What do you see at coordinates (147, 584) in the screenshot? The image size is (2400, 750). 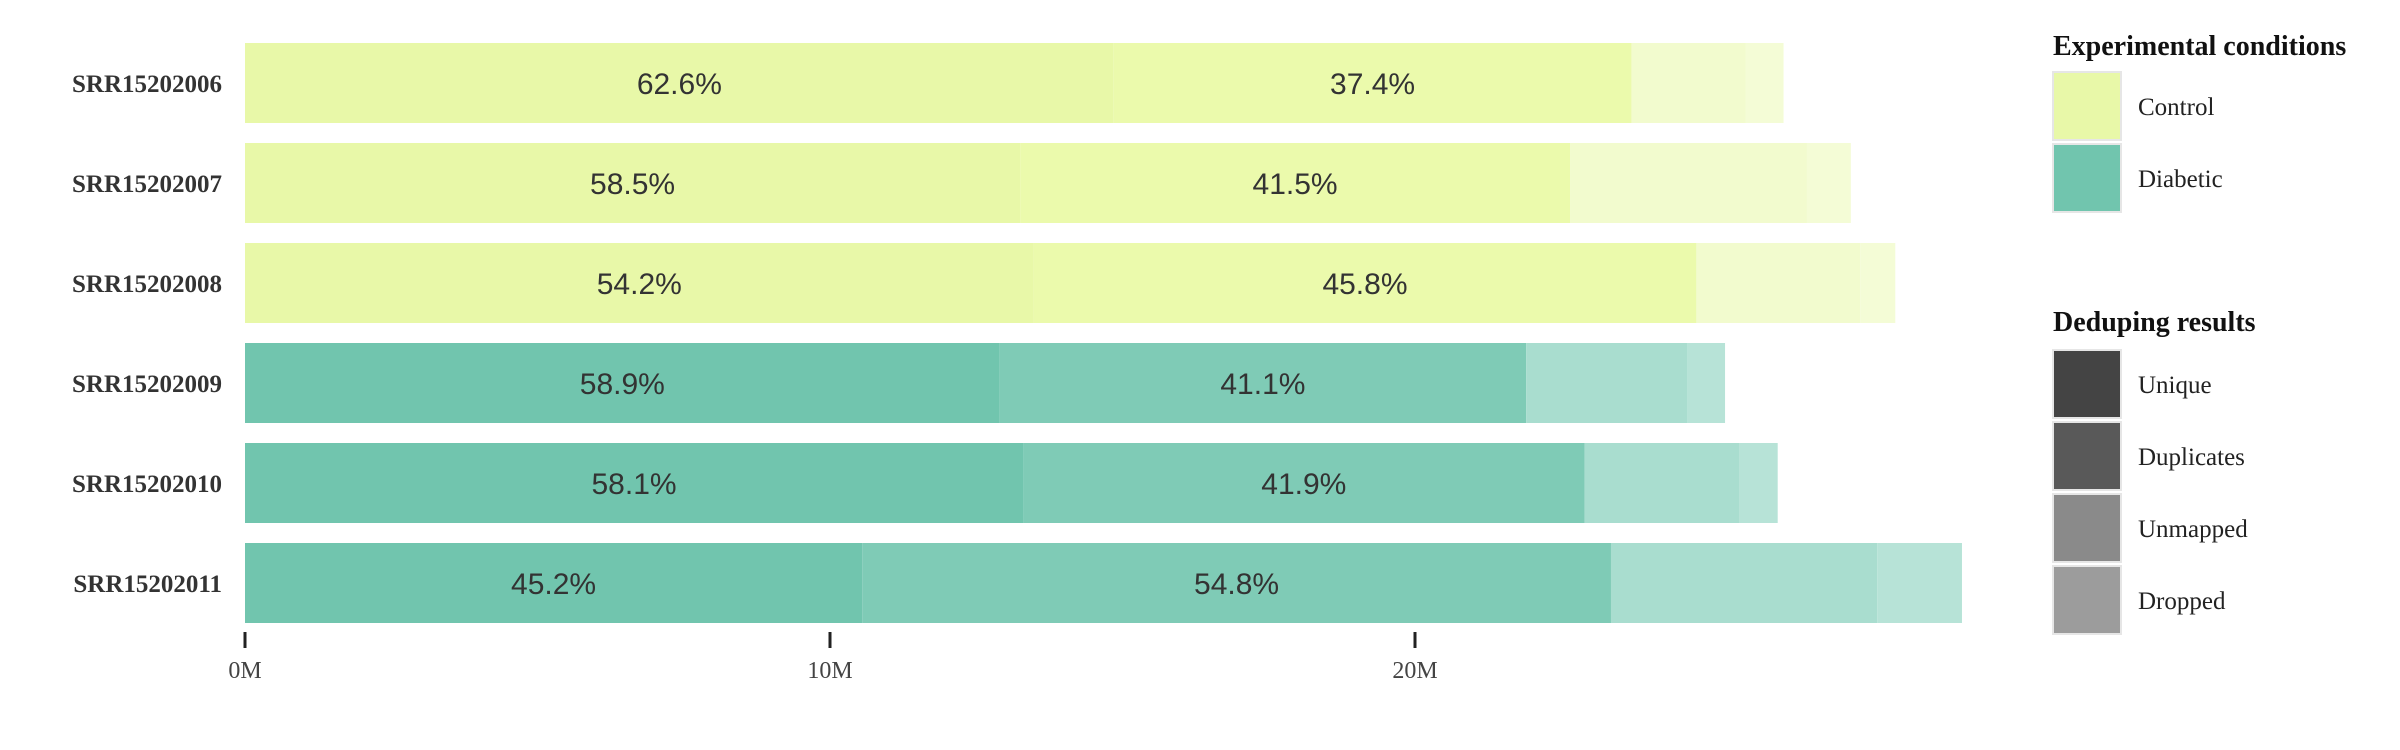 I see `sample-label: SRR15202011` at bounding box center [147, 584].